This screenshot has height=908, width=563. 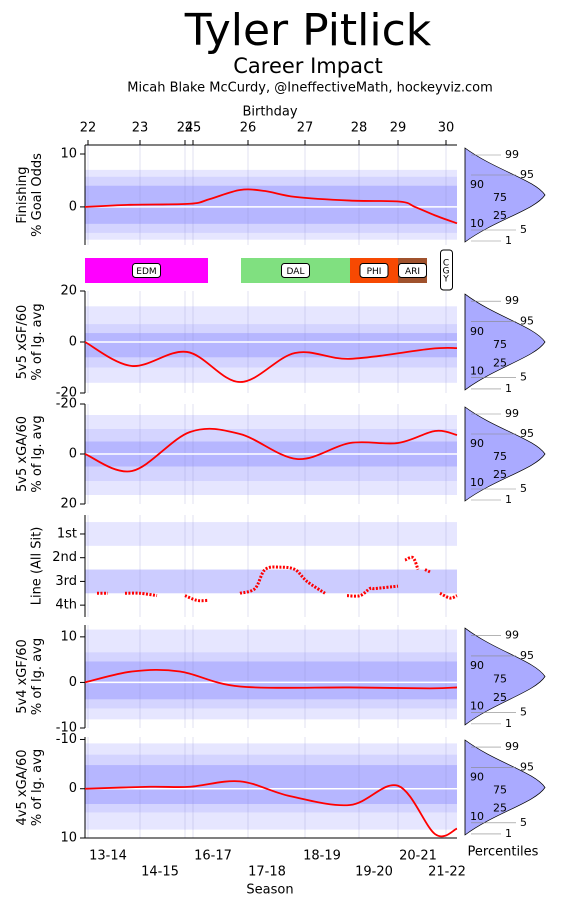 What do you see at coordinates (193, 128) in the screenshot?
I see `top-tick-label: 25` at bounding box center [193, 128].